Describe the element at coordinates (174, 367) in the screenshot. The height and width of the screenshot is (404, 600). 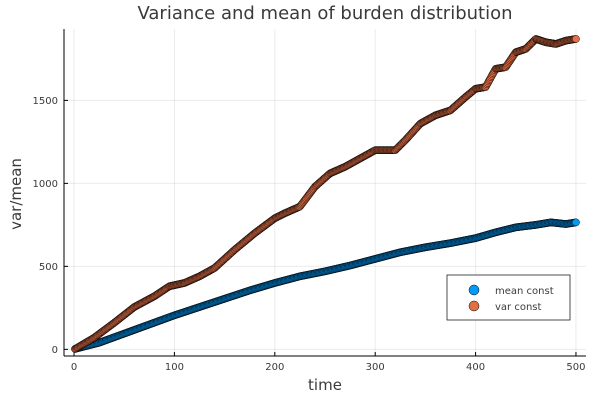
I see `x-tick-label: 100` at that location.